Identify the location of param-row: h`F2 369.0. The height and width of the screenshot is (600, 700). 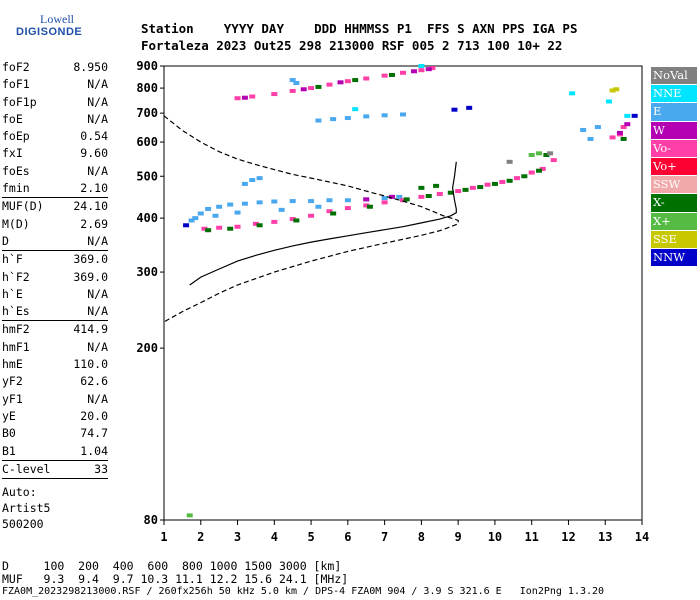
(55, 277).